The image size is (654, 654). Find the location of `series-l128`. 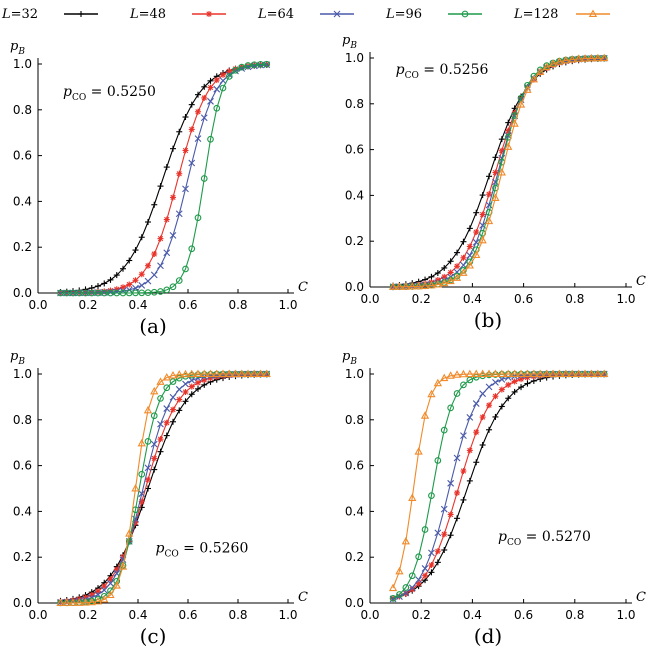

series-l128 is located at coordinates (163, 487).